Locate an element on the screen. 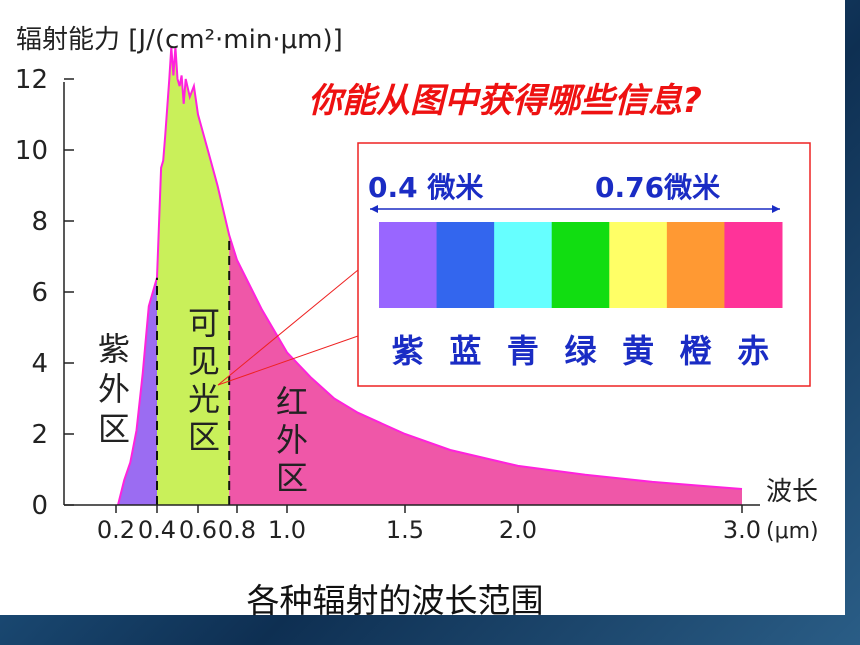 This screenshot has height=645, width=860. x-tick-label-7: 3.0 is located at coordinates (742, 530).